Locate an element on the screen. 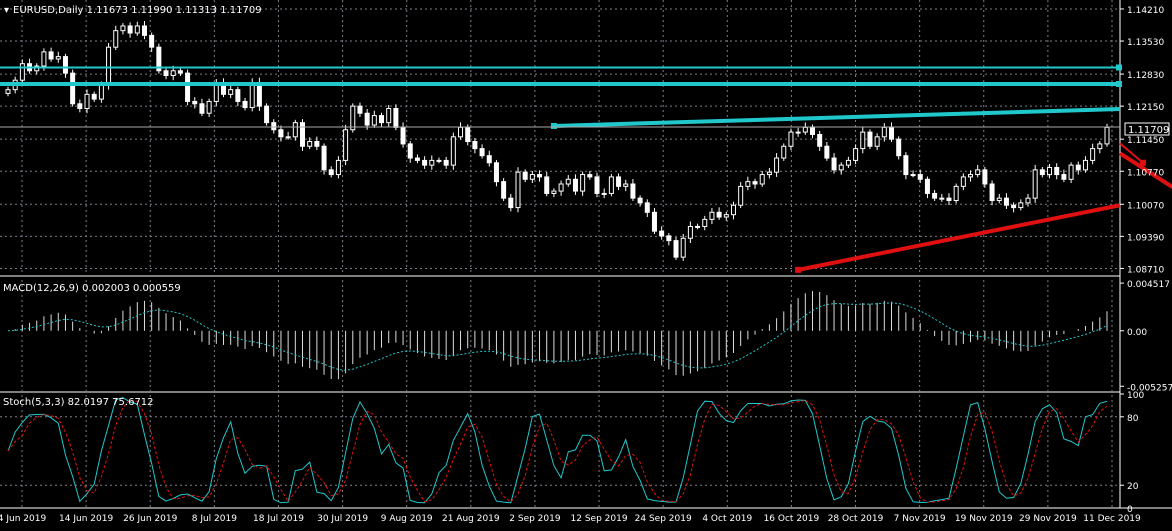 The width and height of the screenshot is (1172, 531). symbol-marker-icon: ▾ is located at coordinates (6, 10).